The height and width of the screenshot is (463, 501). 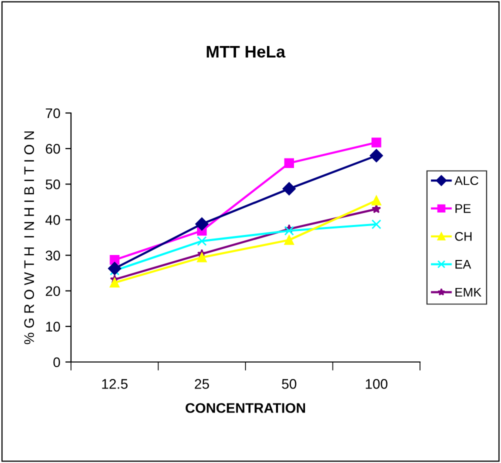 I want to click on x-tick-label: 25, so click(x=202, y=384).